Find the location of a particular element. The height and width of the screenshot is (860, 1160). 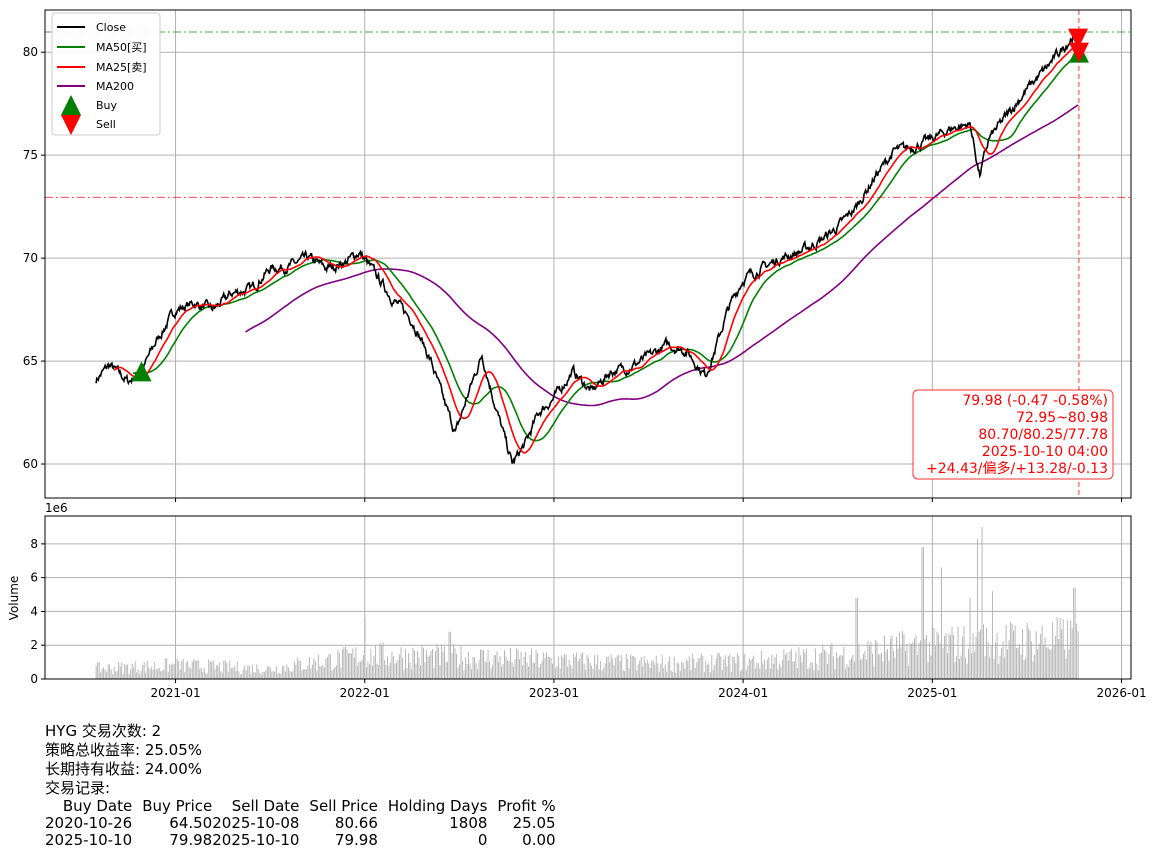

sell-marker is located at coordinates (1078, 38).